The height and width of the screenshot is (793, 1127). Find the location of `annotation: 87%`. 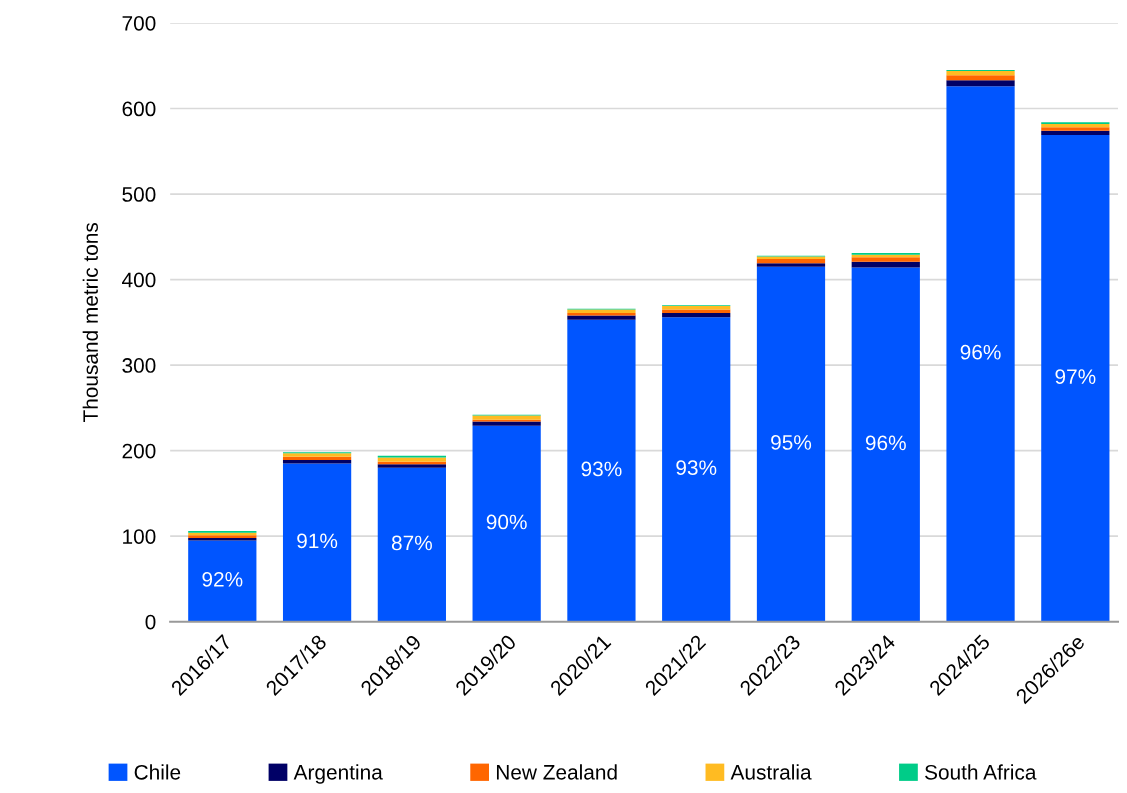

annotation: 87% is located at coordinates (411, 543).